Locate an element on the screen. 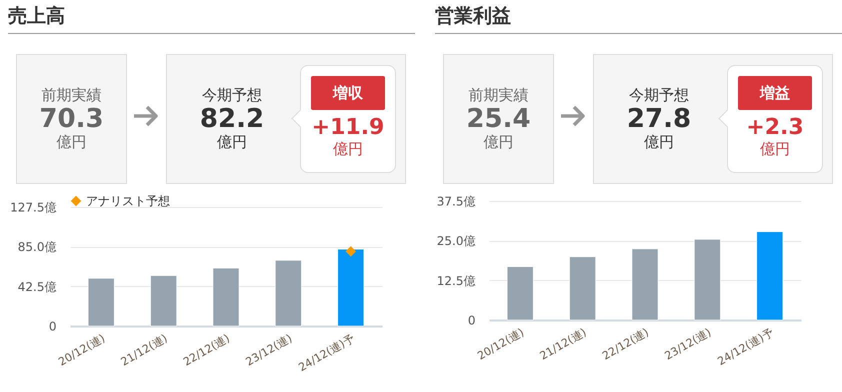  text: 82.2 is located at coordinates (232, 119).